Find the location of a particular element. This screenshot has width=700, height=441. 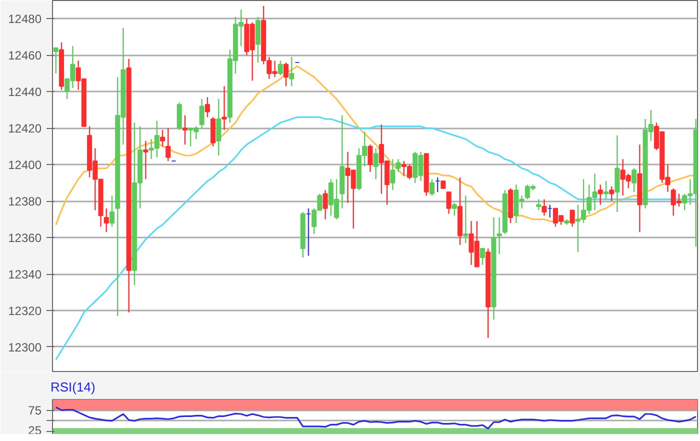

y-tick-label: 12380 is located at coordinates (25, 201).